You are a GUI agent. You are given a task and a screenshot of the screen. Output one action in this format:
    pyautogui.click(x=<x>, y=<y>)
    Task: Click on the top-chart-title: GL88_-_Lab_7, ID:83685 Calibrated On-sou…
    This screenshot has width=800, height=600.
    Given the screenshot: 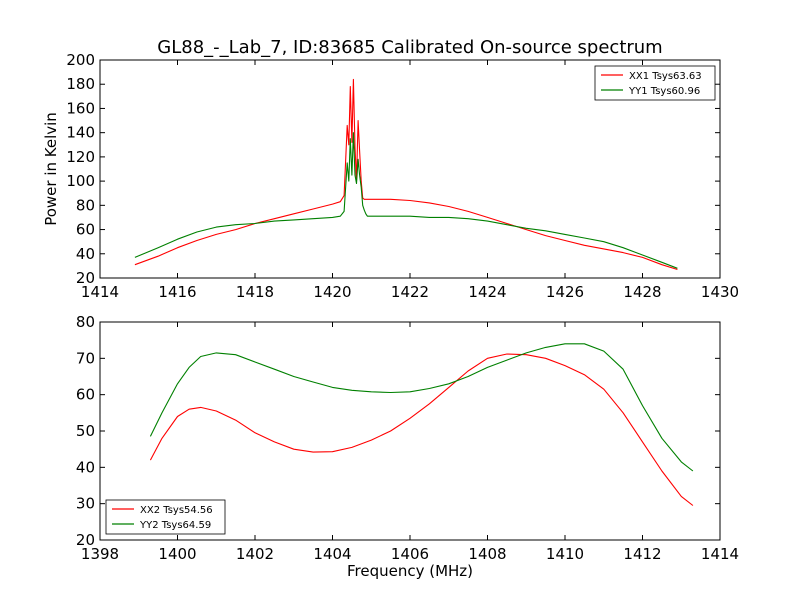 What is the action you would take?
    pyautogui.click(x=409, y=47)
    